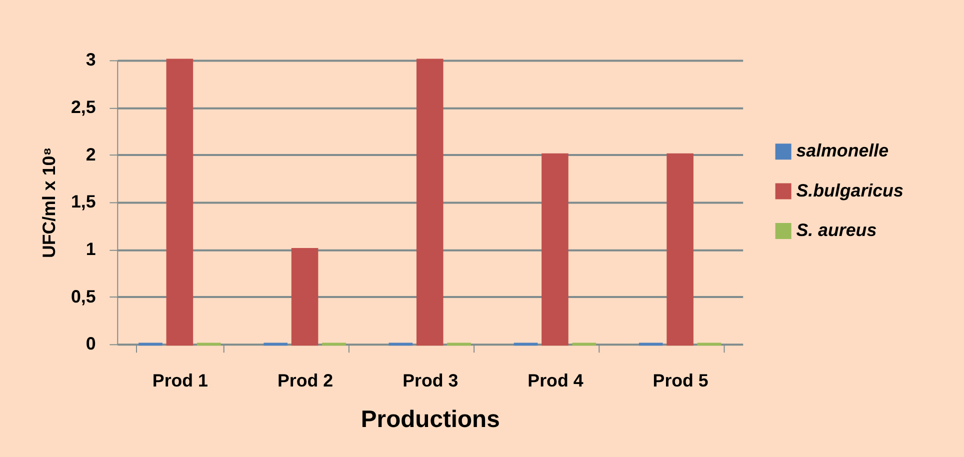  Describe the element at coordinates (680, 380) in the screenshot. I see `x-tick-label: Prod 5` at that location.